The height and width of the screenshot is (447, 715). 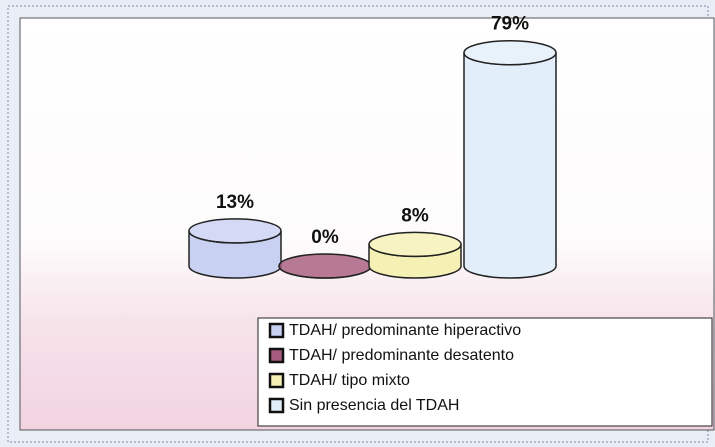 What do you see at coordinates (374, 405) in the screenshot?
I see `legend-label: Sin presencia del TDAH` at bounding box center [374, 405].